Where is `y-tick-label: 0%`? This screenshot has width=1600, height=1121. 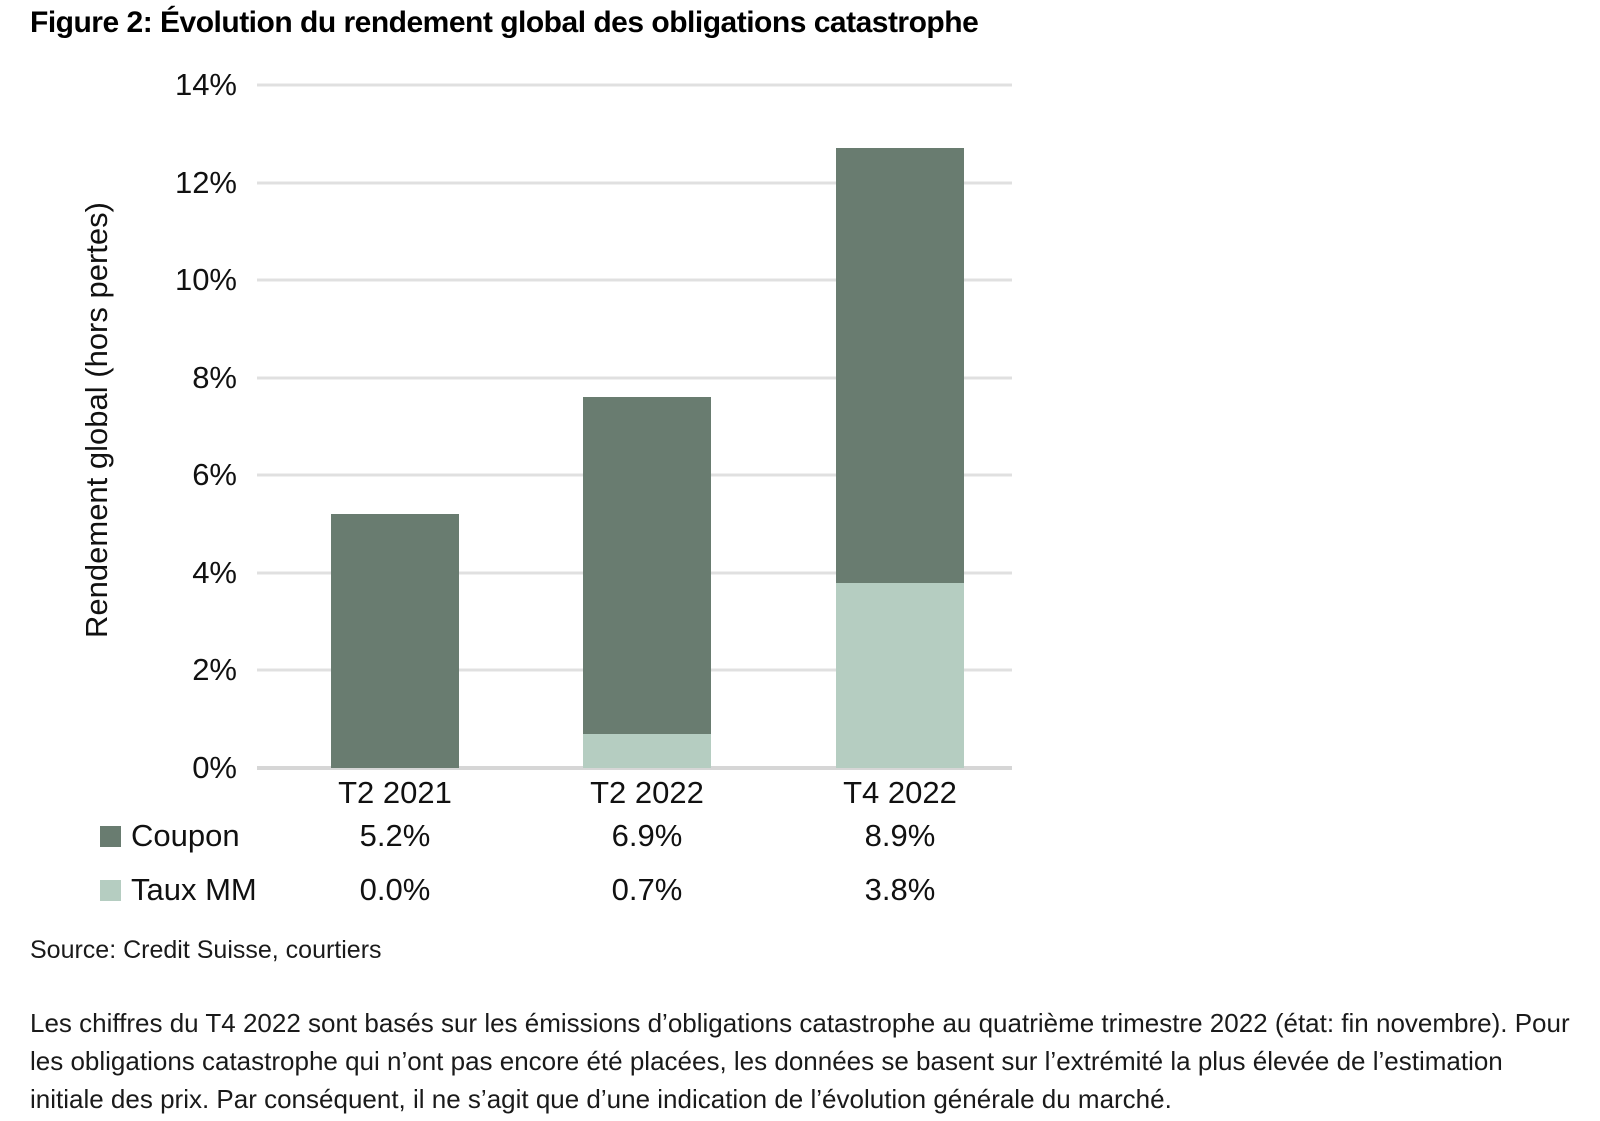 y-tick-label: 0% is located at coordinates (214, 767).